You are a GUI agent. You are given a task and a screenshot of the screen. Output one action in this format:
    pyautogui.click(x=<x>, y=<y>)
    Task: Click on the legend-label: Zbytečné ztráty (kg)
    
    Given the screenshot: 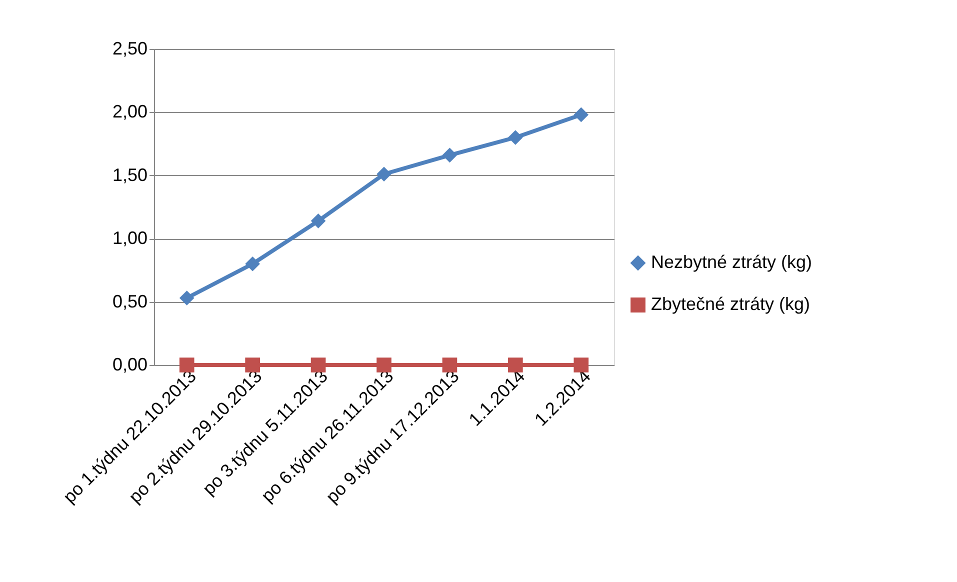 What is the action you would take?
    pyautogui.click(x=730, y=304)
    